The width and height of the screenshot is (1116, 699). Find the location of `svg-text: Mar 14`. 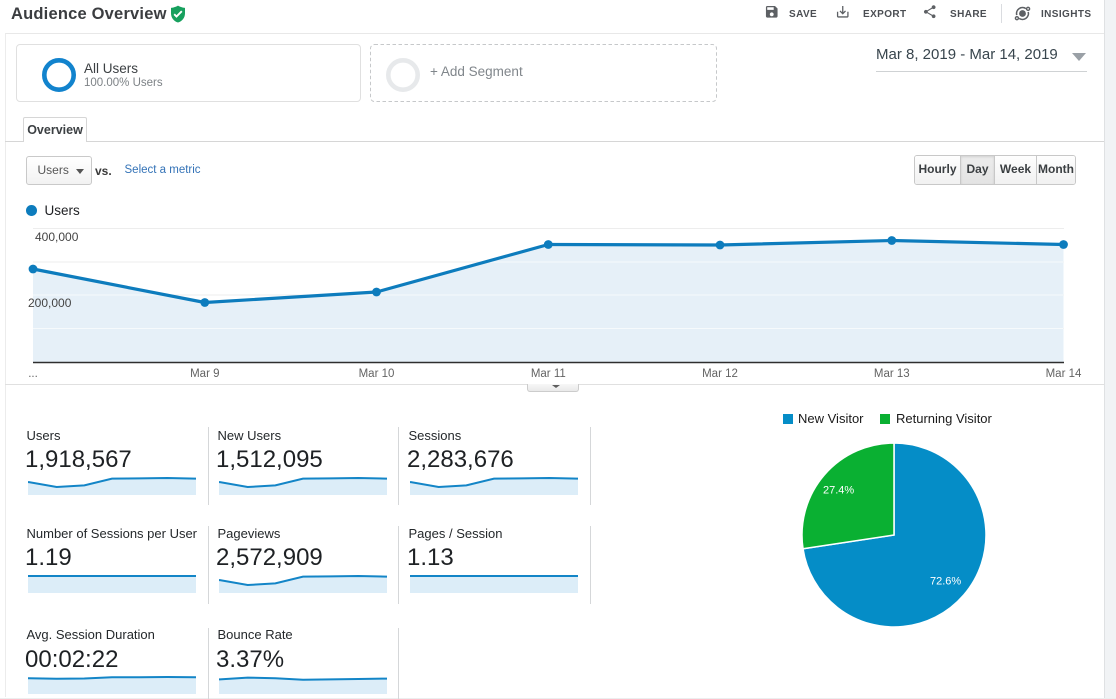

svg-text: Mar 14 is located at coordinates (1064, 374).